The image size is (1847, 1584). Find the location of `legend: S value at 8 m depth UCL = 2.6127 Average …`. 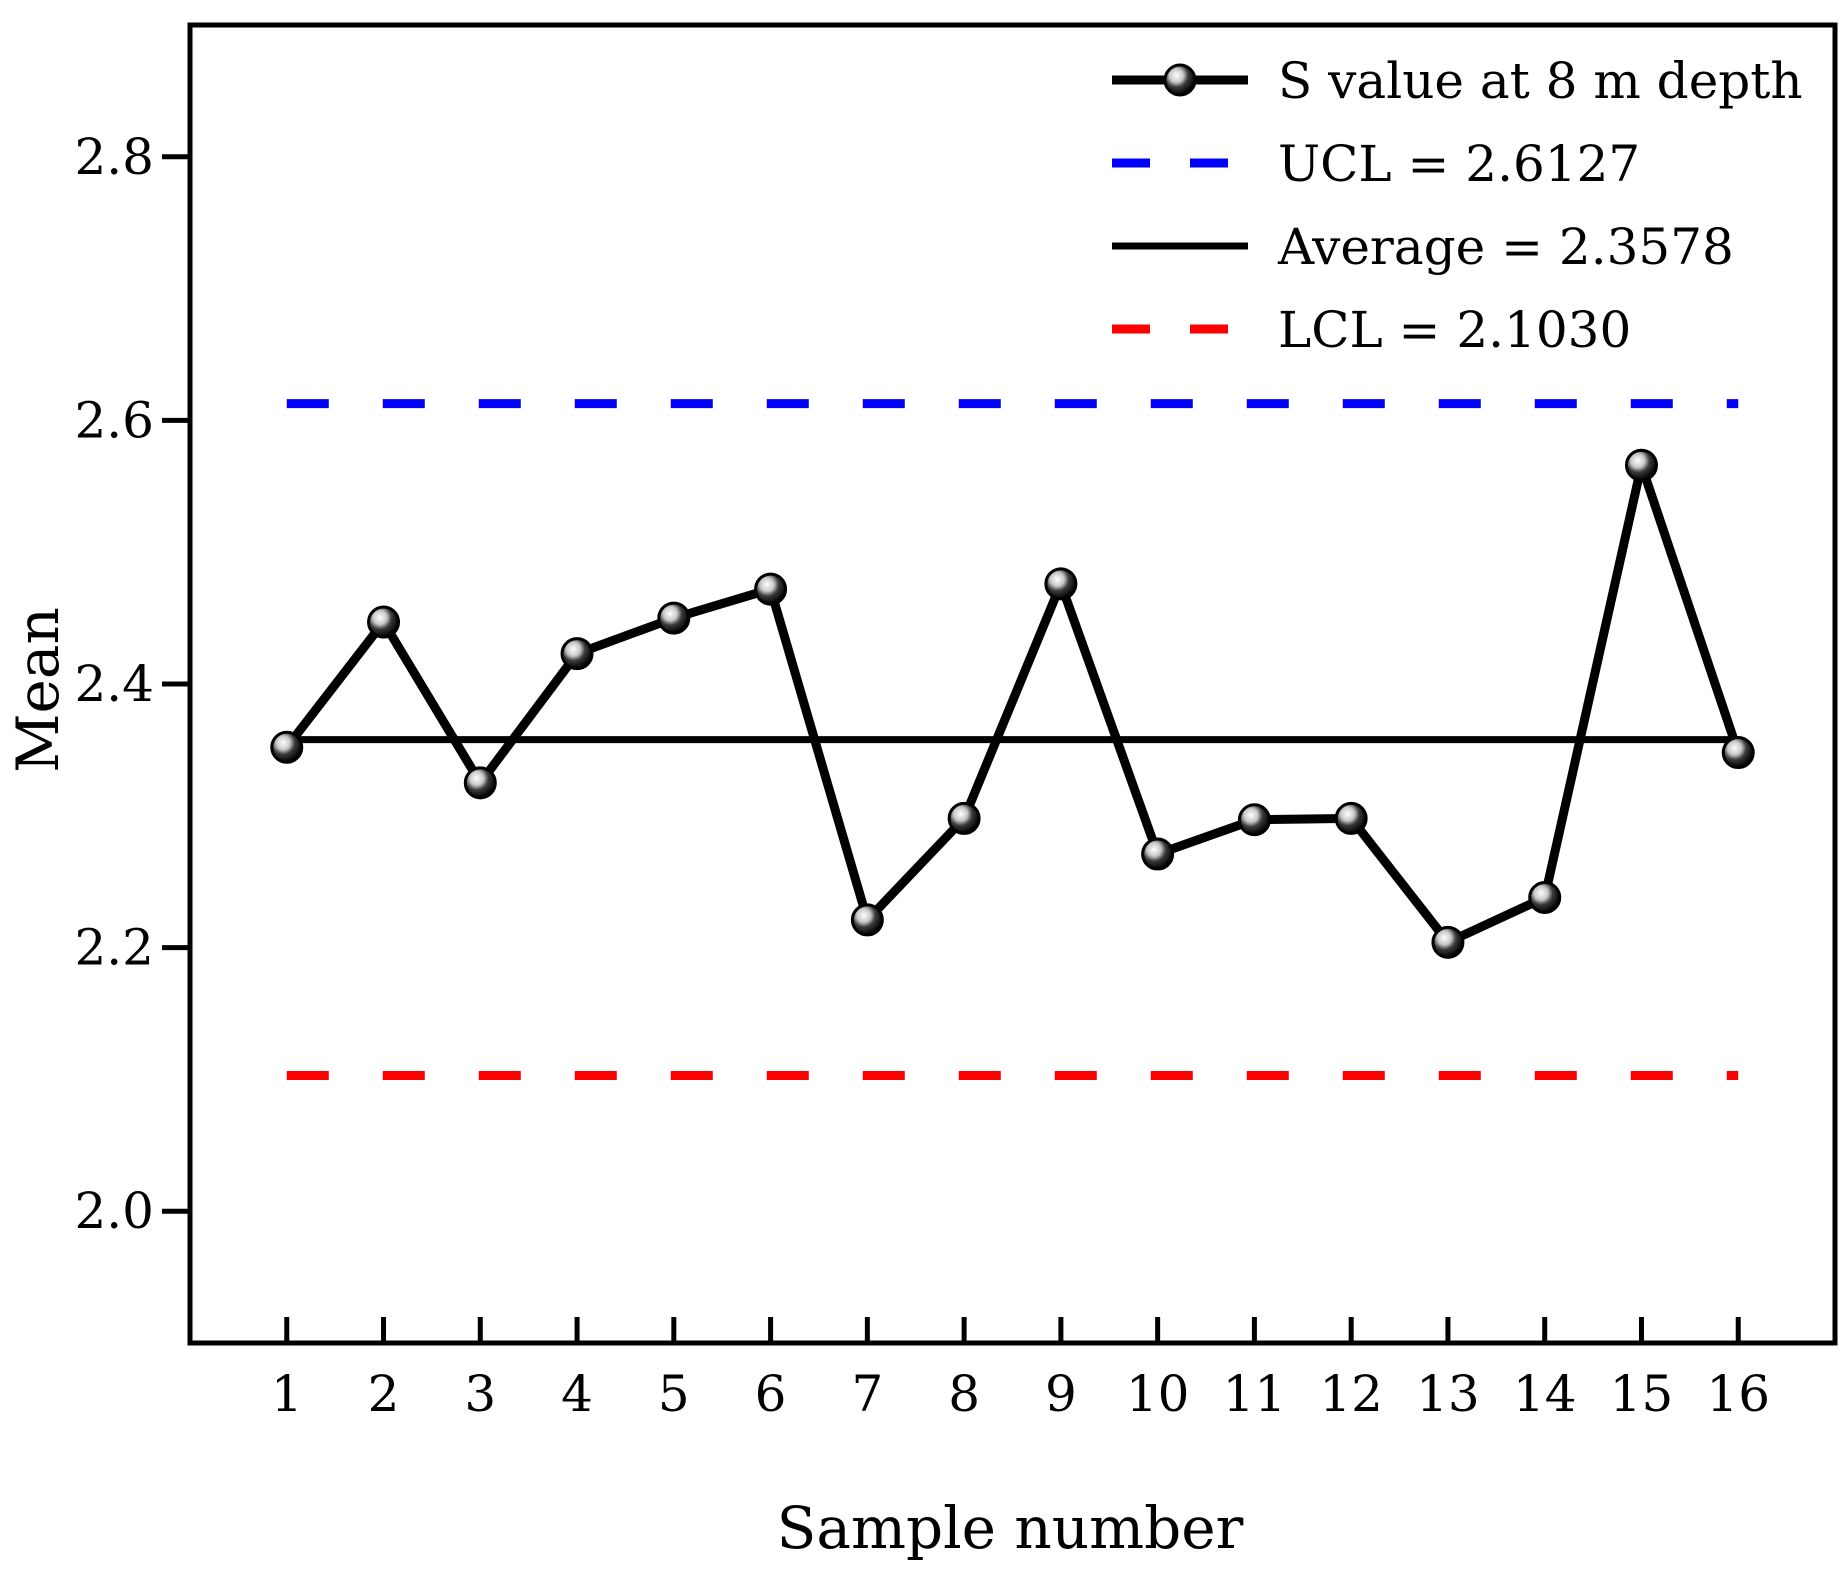

legend: S value at 8 m depth UCL = 2.6127 Average … is located at coordinates (1457, 205).